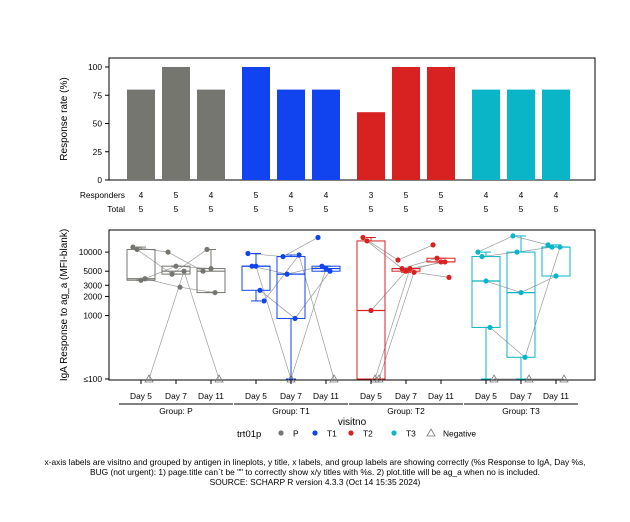  What do you see at coordinates (64, 118) in the screenshot?
I see `bar-y-axis-title: Response rate (%)` at bounding box center [64, 118].